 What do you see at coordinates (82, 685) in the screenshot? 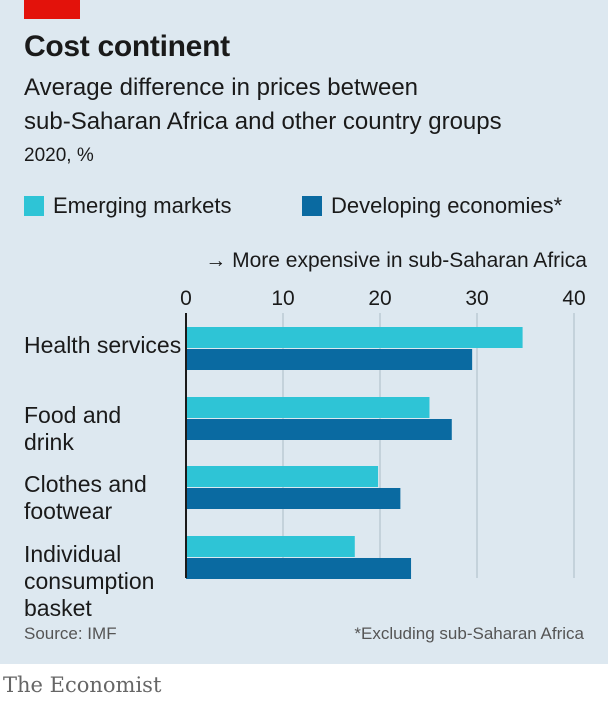
I see `brand-wordmark: The Economist` at bounding box center [82, 685].